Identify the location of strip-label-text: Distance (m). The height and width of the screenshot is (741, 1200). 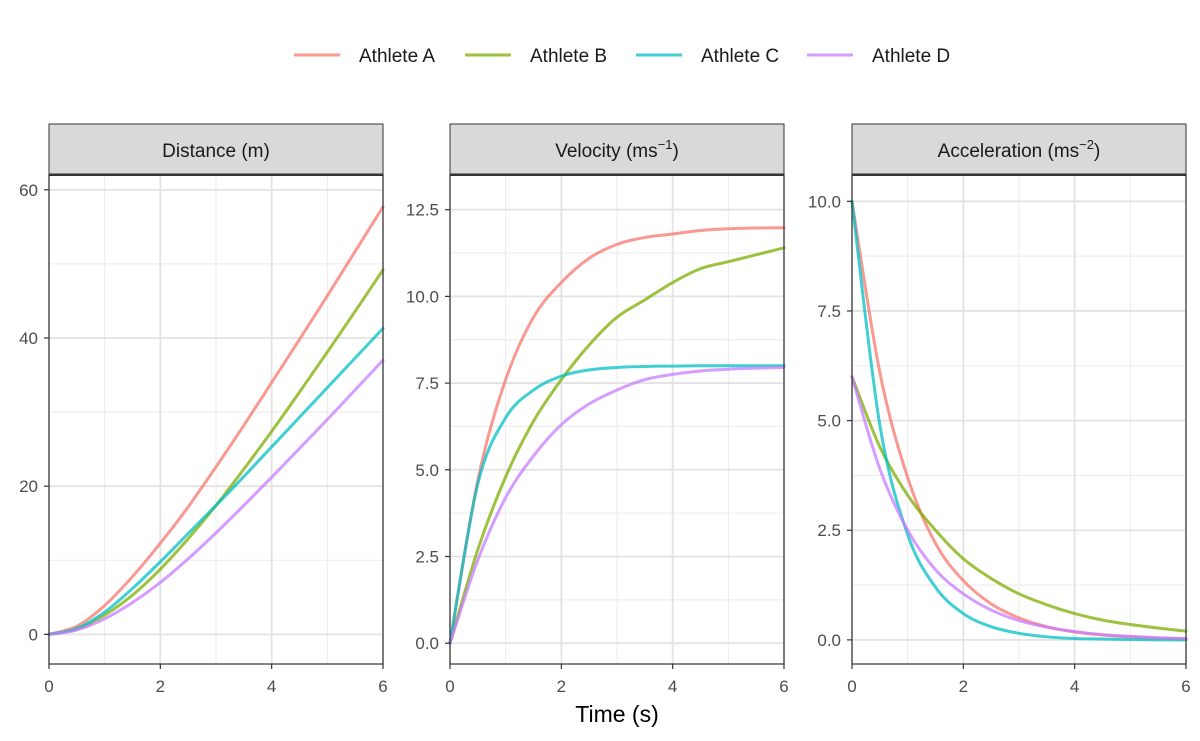
(216, 151).